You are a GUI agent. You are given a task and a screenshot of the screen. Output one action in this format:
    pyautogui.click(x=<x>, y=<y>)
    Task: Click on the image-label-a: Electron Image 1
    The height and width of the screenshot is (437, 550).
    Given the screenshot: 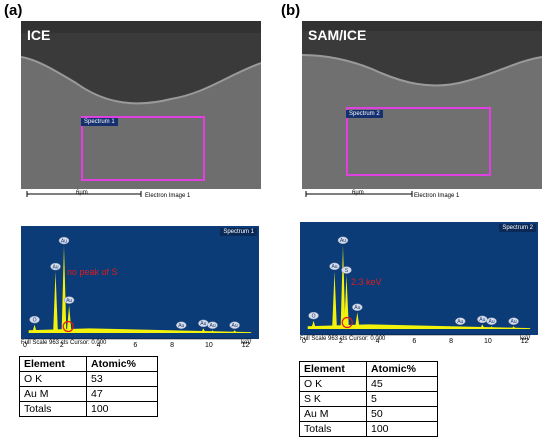 What is the action you would take?
    pyautogui.click(x=168, y=196)
    